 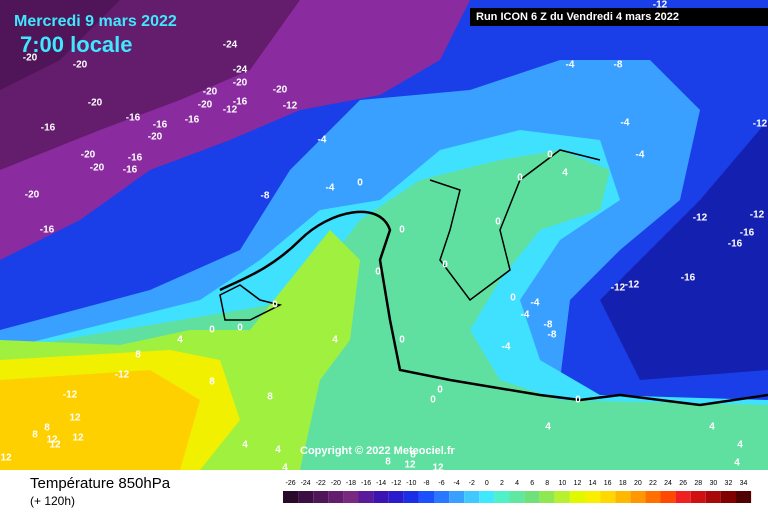 I want to click on scale-label: -10, so click(x=411, y=483).